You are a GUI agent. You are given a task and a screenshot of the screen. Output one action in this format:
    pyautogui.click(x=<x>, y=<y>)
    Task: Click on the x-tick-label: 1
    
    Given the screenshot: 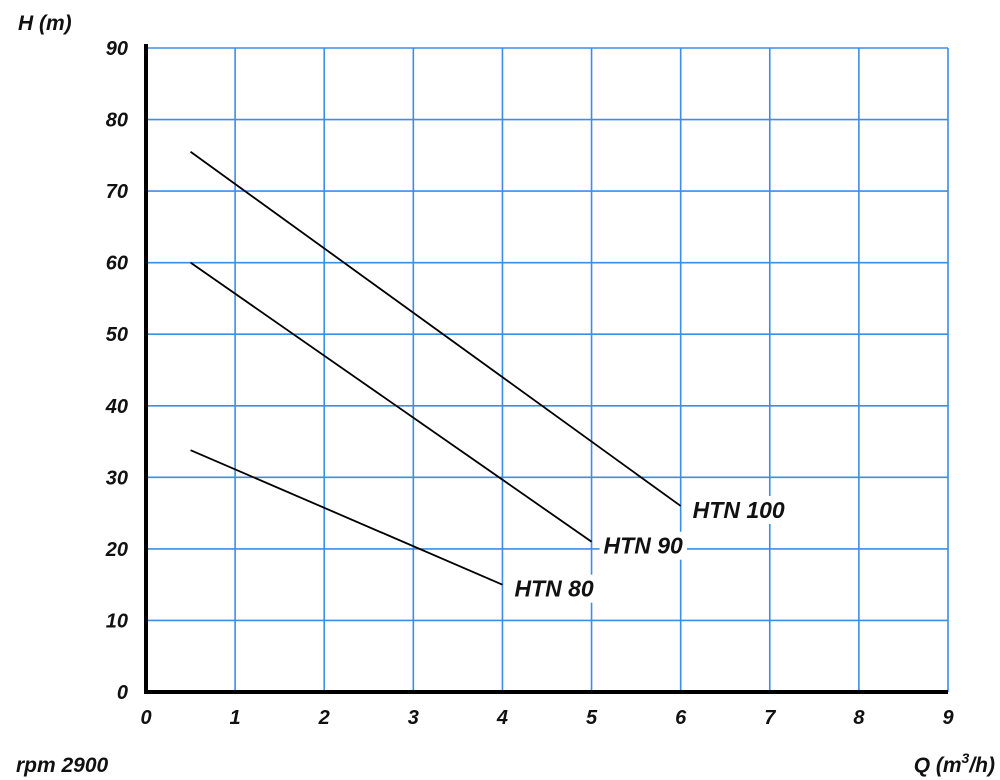 What is the action you would take?
    pyautogui.click(x=235, y=718)
    